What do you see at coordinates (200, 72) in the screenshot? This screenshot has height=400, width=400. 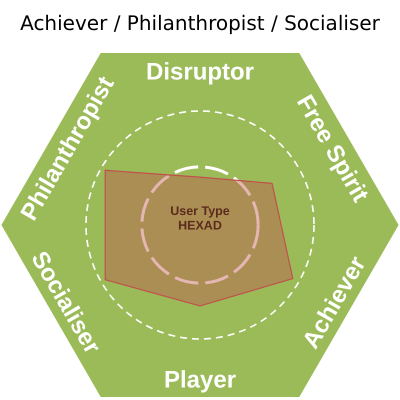 I see `spoke-label: Disruptor` at bounding box center [200, 72].